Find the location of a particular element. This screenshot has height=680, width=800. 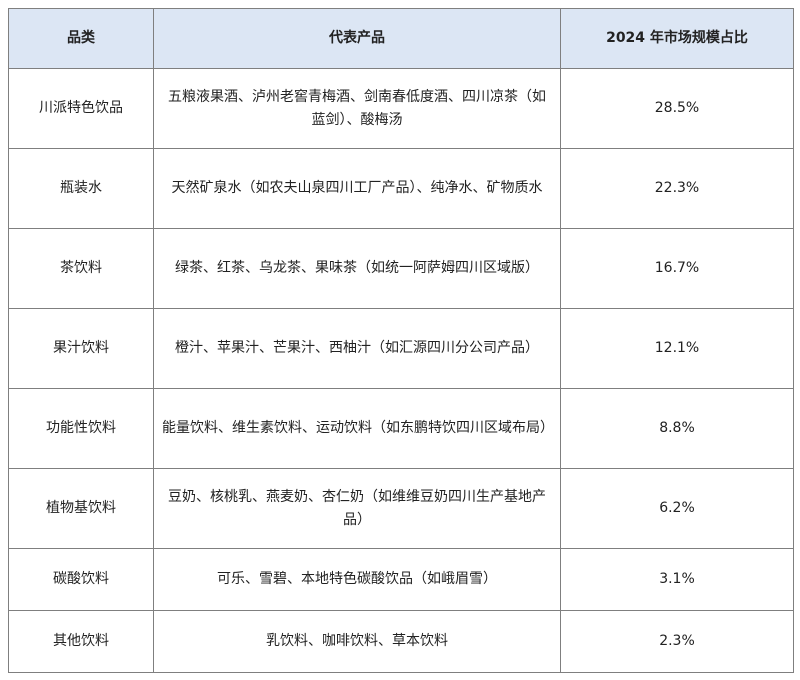

category-cell: 植物基饮料 is located at coordinates (81, 508).